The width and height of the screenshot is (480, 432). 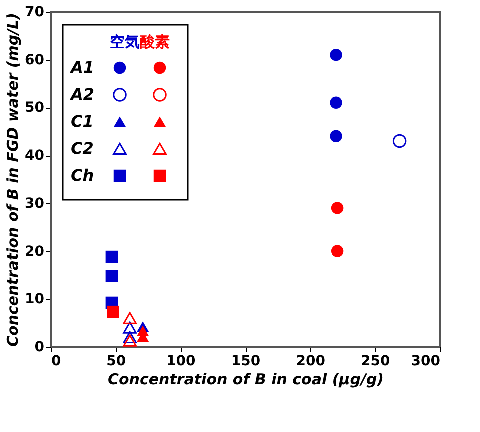 What do you see at coordinates (82, 67) in the screenshot?
I see `legend-label: A1` at bounding box center [82, 67].